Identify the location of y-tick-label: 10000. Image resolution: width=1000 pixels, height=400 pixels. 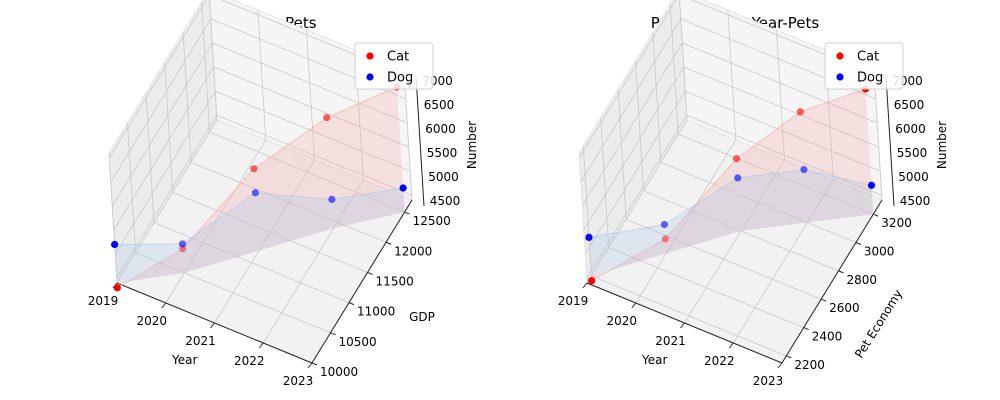
(339, 372).